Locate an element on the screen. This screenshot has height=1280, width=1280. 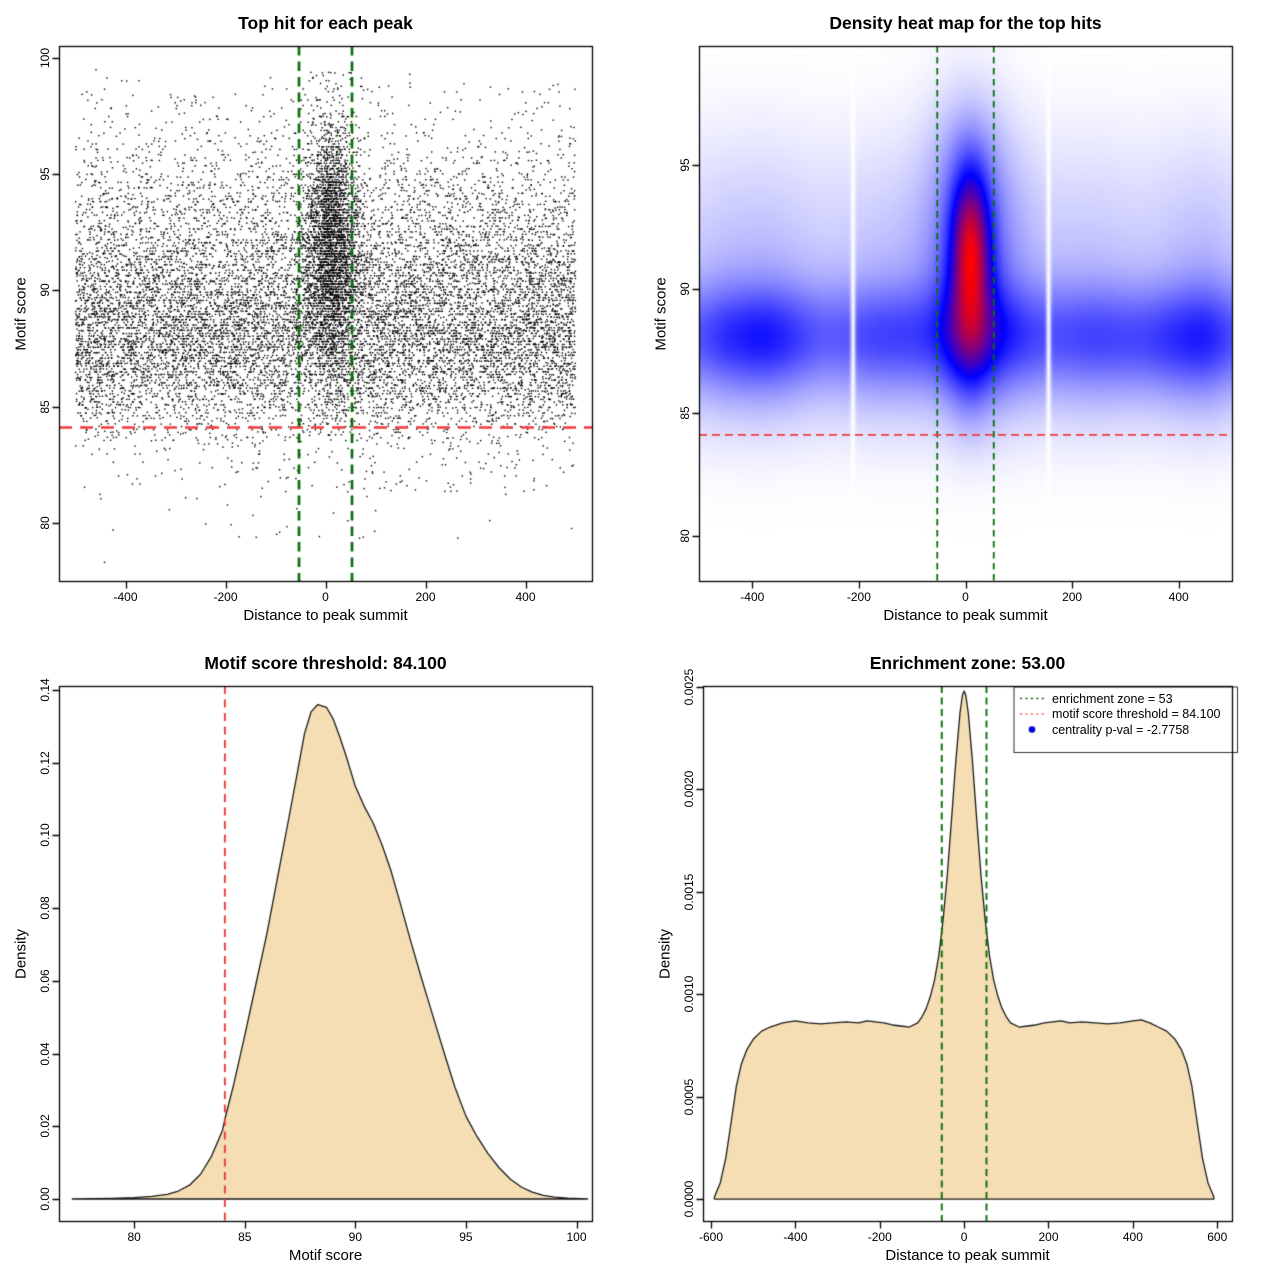
y-tick-label: 0.0015 is located at coordinates (689, 892).